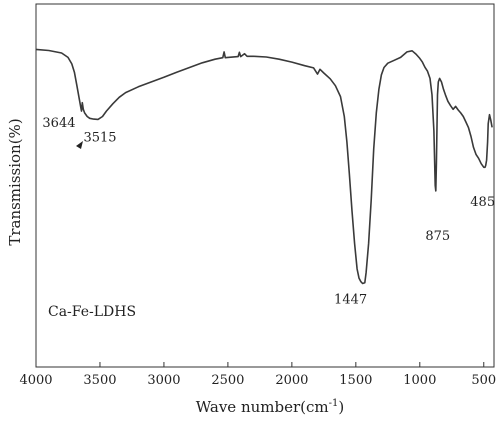  What do you see at coordinates (58, 123) in the screenshot?
I see `peak-label-3644: 3644` at bounding box center [58, 123].